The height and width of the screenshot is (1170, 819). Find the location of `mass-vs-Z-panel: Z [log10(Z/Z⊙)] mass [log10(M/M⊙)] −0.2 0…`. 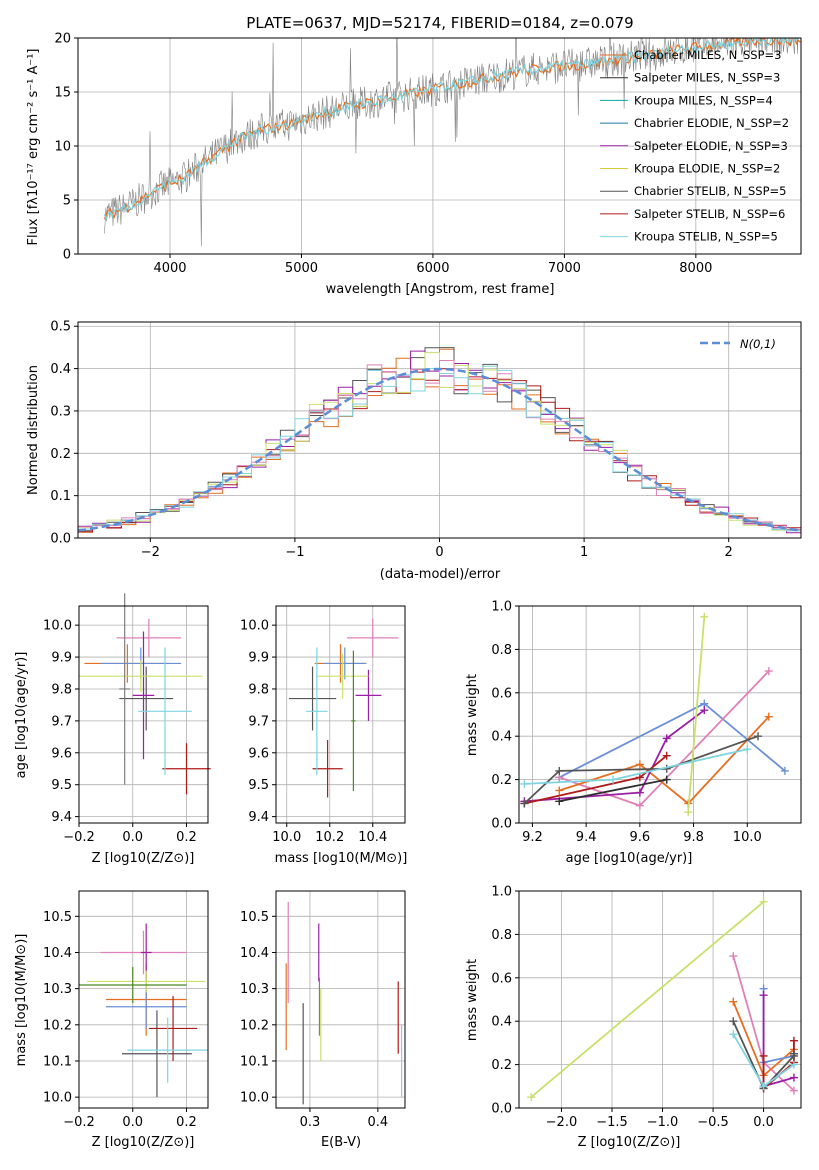

mass-vs-Z-panel: Z [log10(Z/Z⊙)] mass [log10(M/M⊙)] −0.2 0… is located at coordinates (111, 1020).